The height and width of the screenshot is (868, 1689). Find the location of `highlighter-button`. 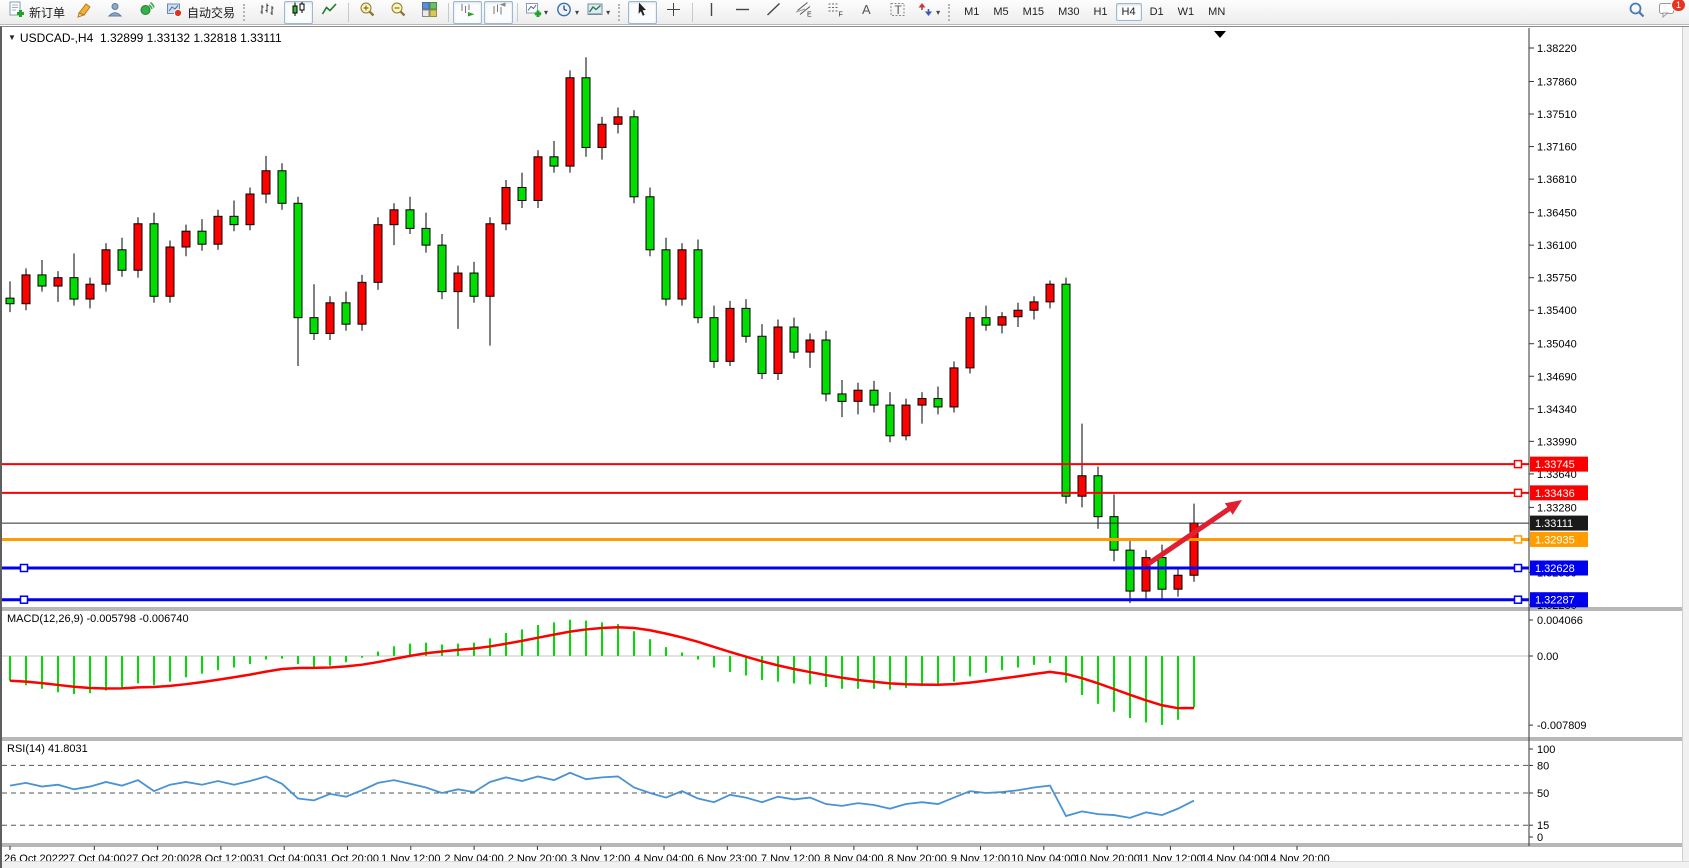

highlighter-button is located at coordinates (84, 12).